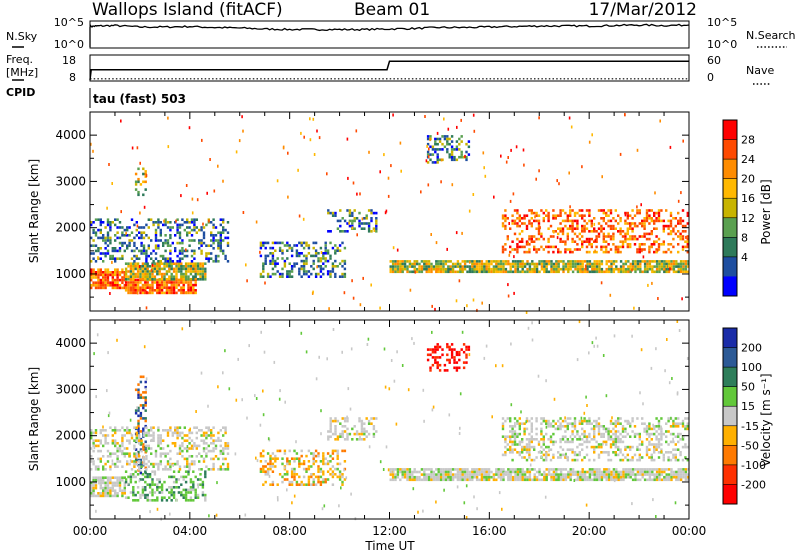  What do you see at coordinates (760, 70) in the screenshot?
I see `nave-label: Nave` at bounding box center [760, 70].